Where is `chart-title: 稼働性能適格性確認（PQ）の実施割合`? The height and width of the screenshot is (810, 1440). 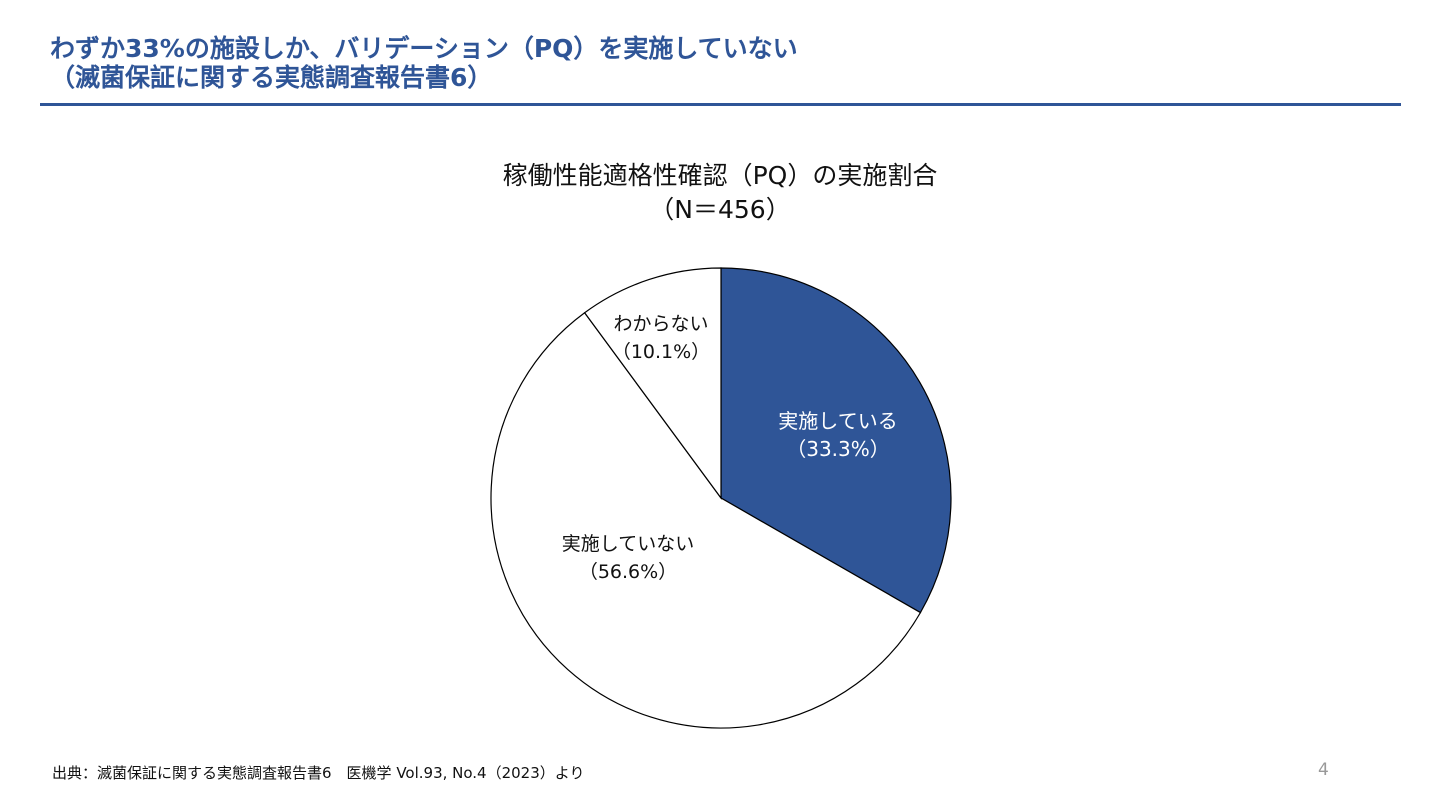
chart-title: 稼働性能適格性確認（PQ）の実施割合 is located at coordinates (720, 175).